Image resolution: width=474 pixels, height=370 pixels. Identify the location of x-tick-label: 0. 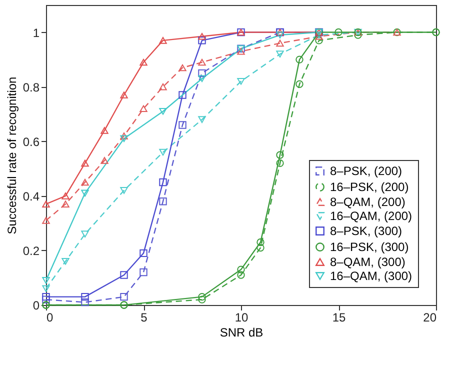
(50, 317).